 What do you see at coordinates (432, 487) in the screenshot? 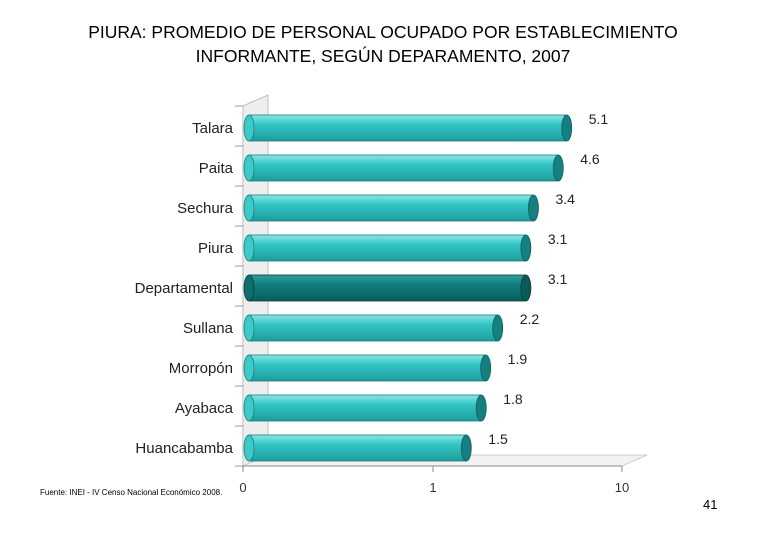
I see `x-tick-label: 1` at bounding box center [432, 487].